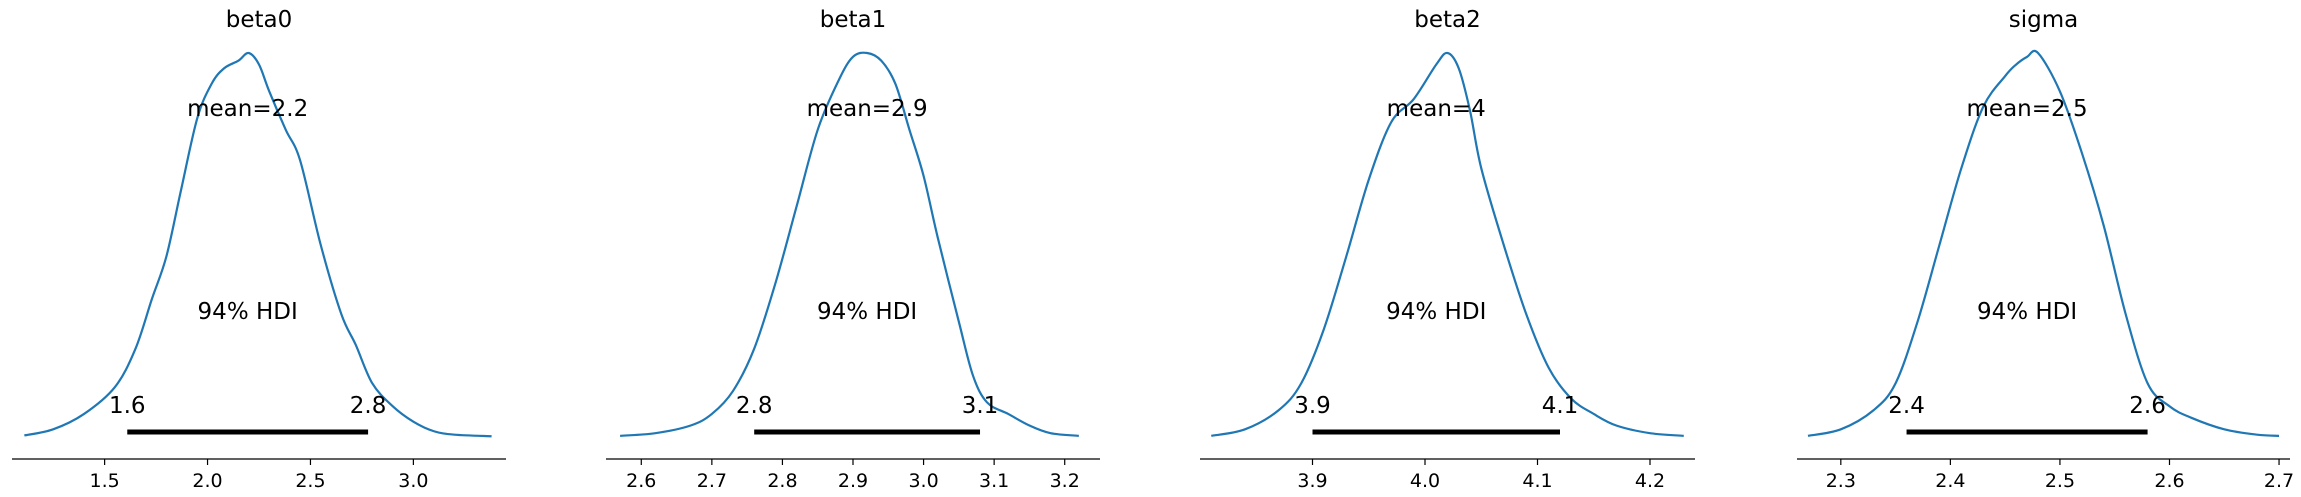 The image size is (2301, 497). Describe the element at coordinates (1447, 20) in the screenshot. I see `panel-title: beta2` at that location.